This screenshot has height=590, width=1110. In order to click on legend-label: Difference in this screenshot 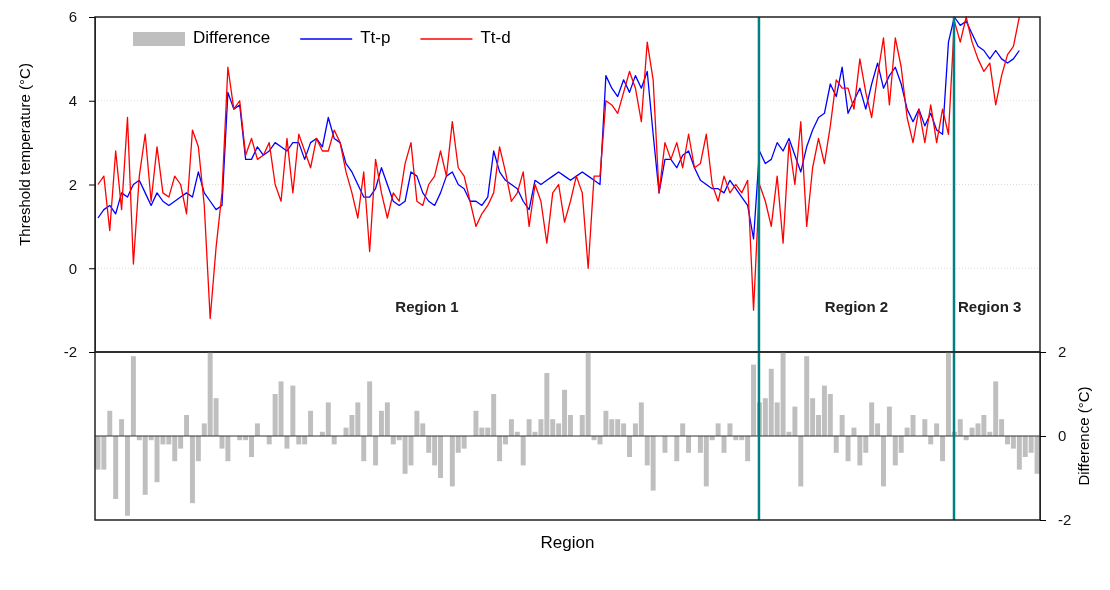, I will do `click(232, 38)`.